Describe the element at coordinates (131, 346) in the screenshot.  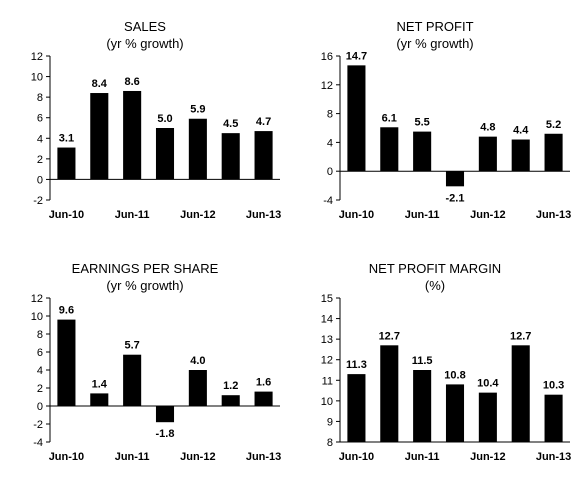
I see `data-label: 5.7` at that location.